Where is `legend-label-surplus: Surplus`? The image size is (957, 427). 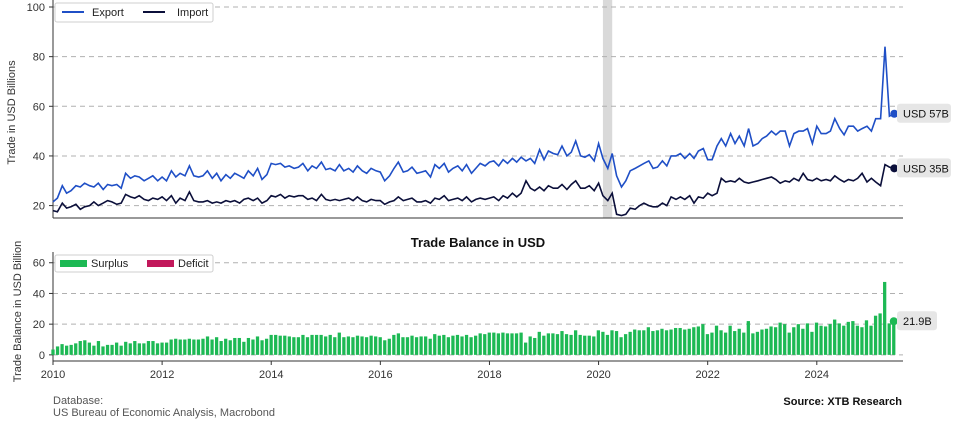
legend-label-surplus: Surplus is located at coordinates (110, 264).